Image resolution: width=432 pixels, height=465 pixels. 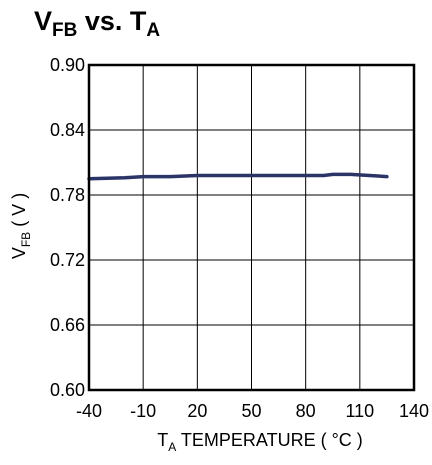 What do you see at coordinates (162, 440) in the screenshot?
I see `x-axis-label-main: T` at bounding box center [162, 440].